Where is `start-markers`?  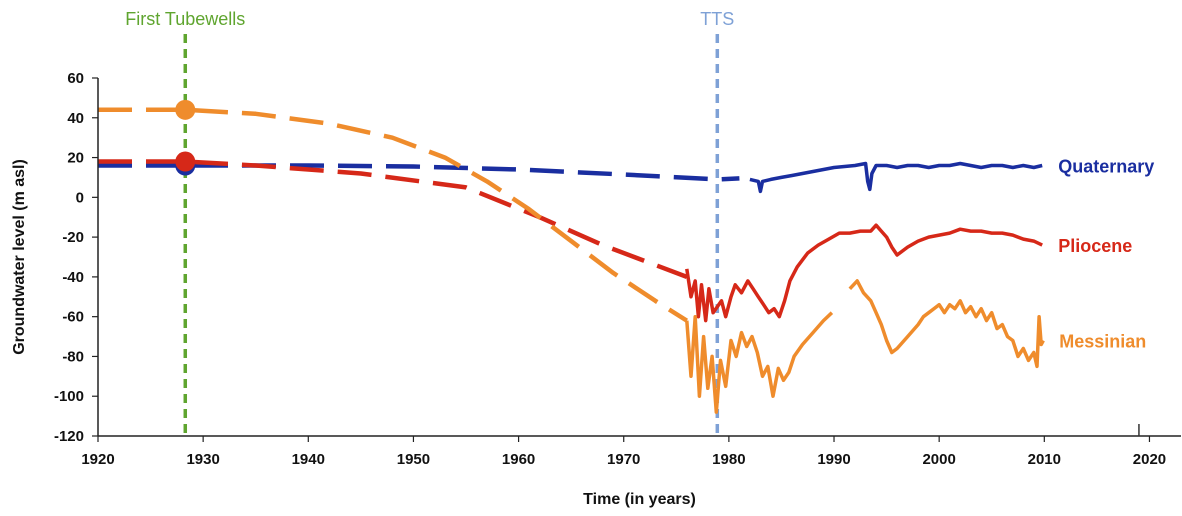 start-markers is located at coordinates (185, 137).